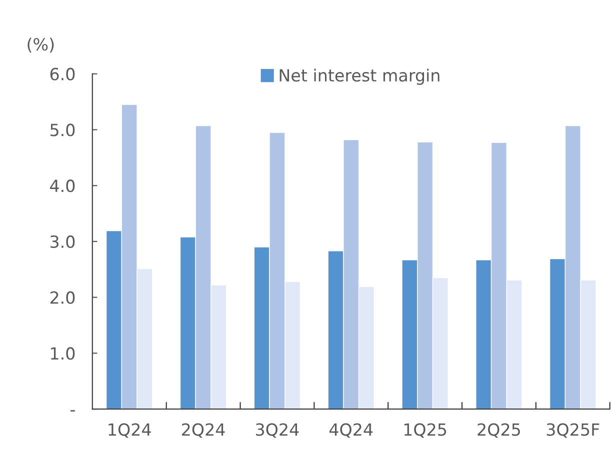 Image resolution: width=616 pixels, height=453 pixels. I want to click on x-tick-label: 1Q25, so click(425, 430).